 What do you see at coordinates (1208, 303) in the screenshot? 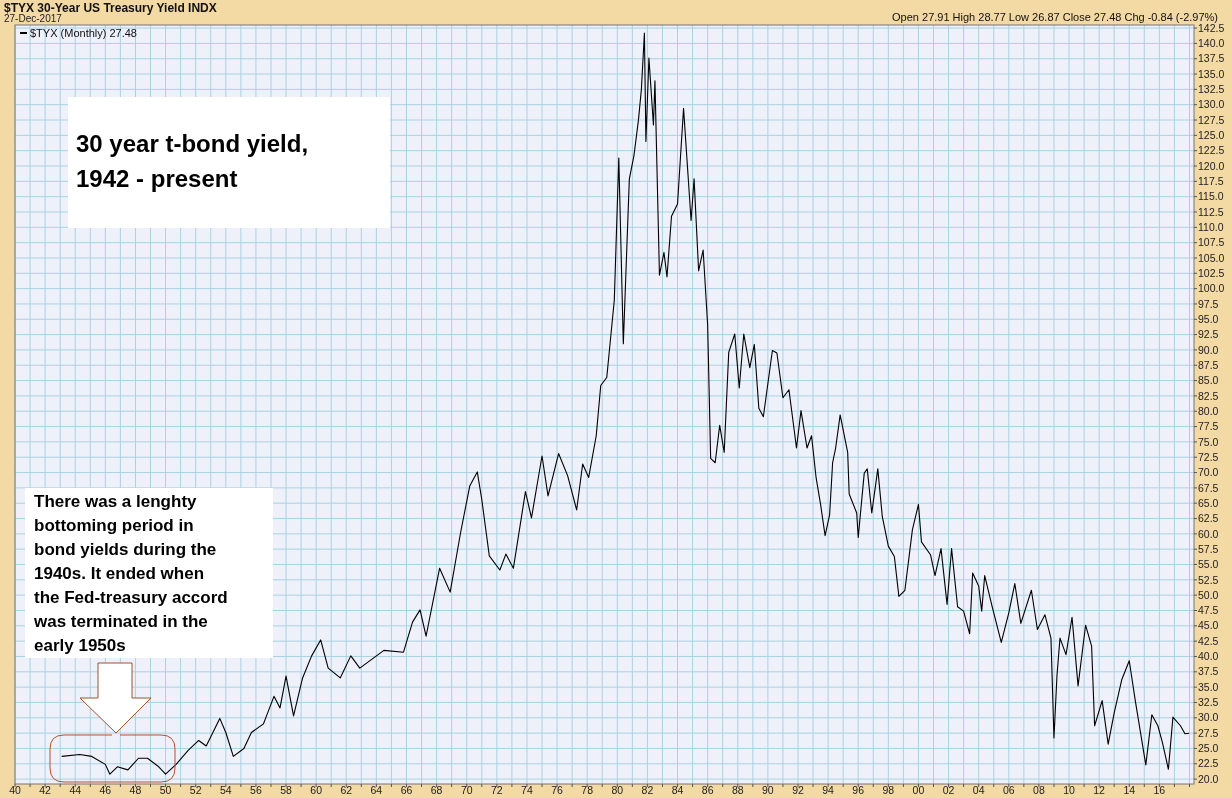
I see `y-tick-label: 97.5` at bounding box center [1208, 303].